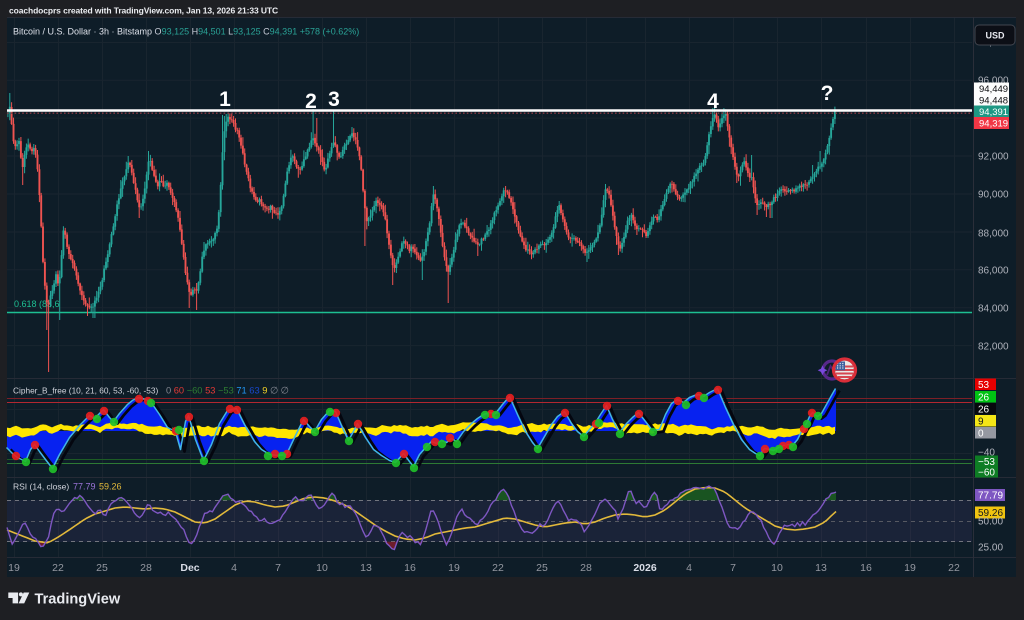 This screenshot has height=620, width=1024. I want to click on svg-text: 88,000, so click(993, 234).